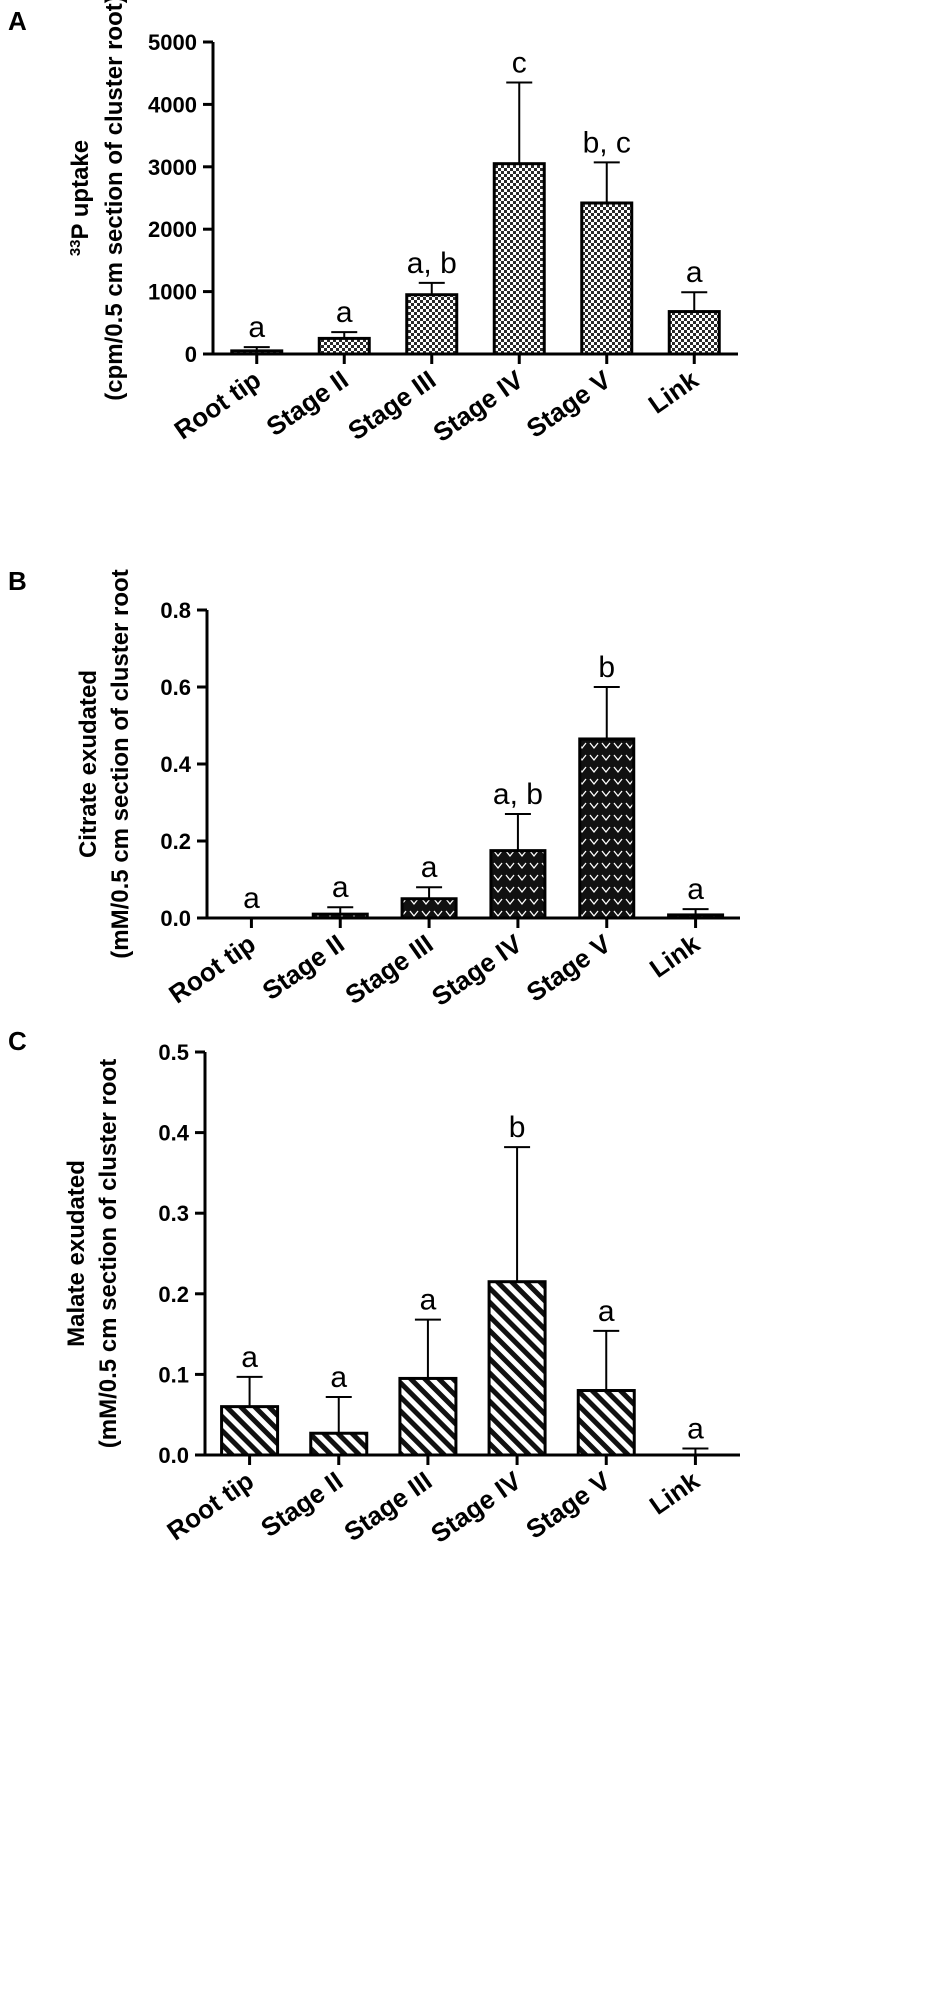 Image resolution: width=950 pixels, height=2002 pixels. What do you see at coordinates (76, 1253) in the screenshot?
I see `y-axis-label-line1: Malate exudated` at bounding box center [76, 1253].